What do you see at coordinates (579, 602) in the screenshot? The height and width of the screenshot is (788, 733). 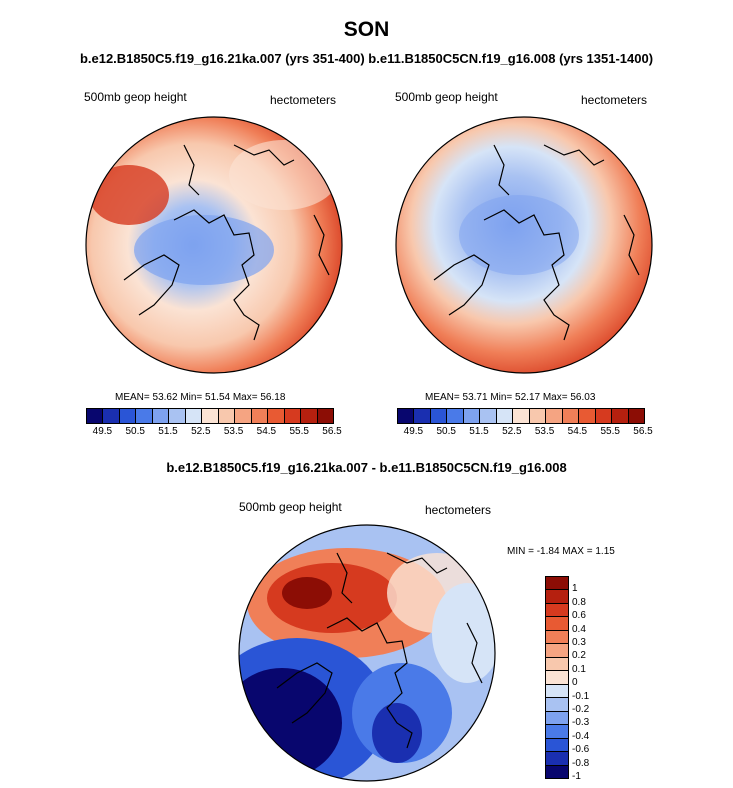 I see `diff-colorbar-tick-label: 0.8` at bounding box center [579, 602].